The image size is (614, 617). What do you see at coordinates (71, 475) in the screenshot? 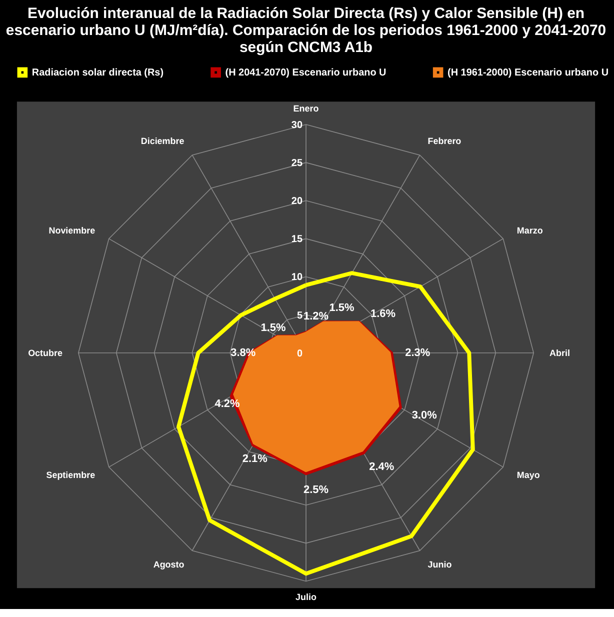
I see `spoke-label: Septiembre` at bounding box center [71, 475].